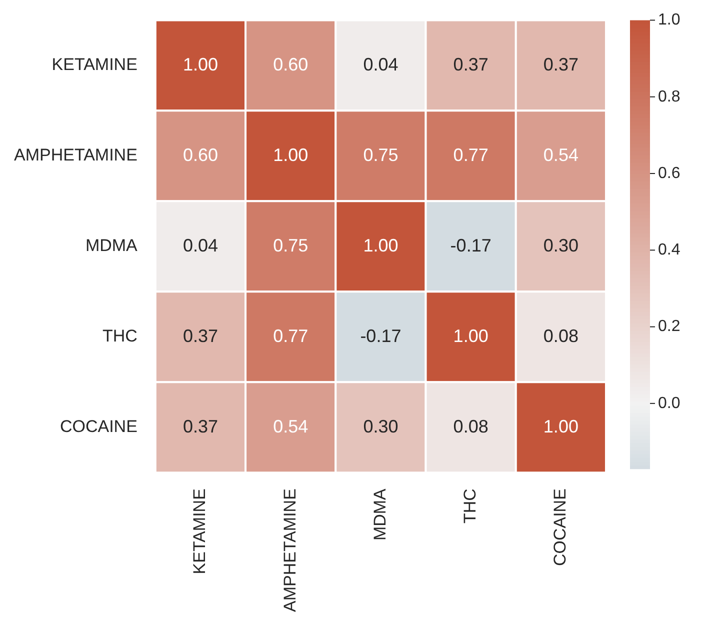  What do you see at coordinates (76, 155) in the screenshot?
I see `y-tick-label: AMPHETAMINE` at bounding box center [76, 155].